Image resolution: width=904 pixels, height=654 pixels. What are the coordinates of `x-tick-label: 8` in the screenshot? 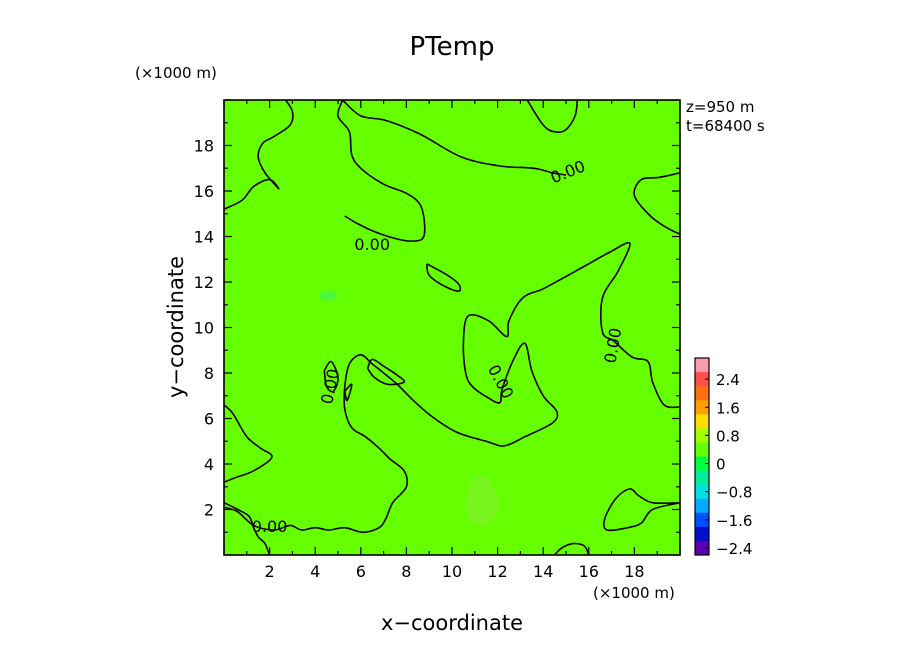 It's located at (406, 571).